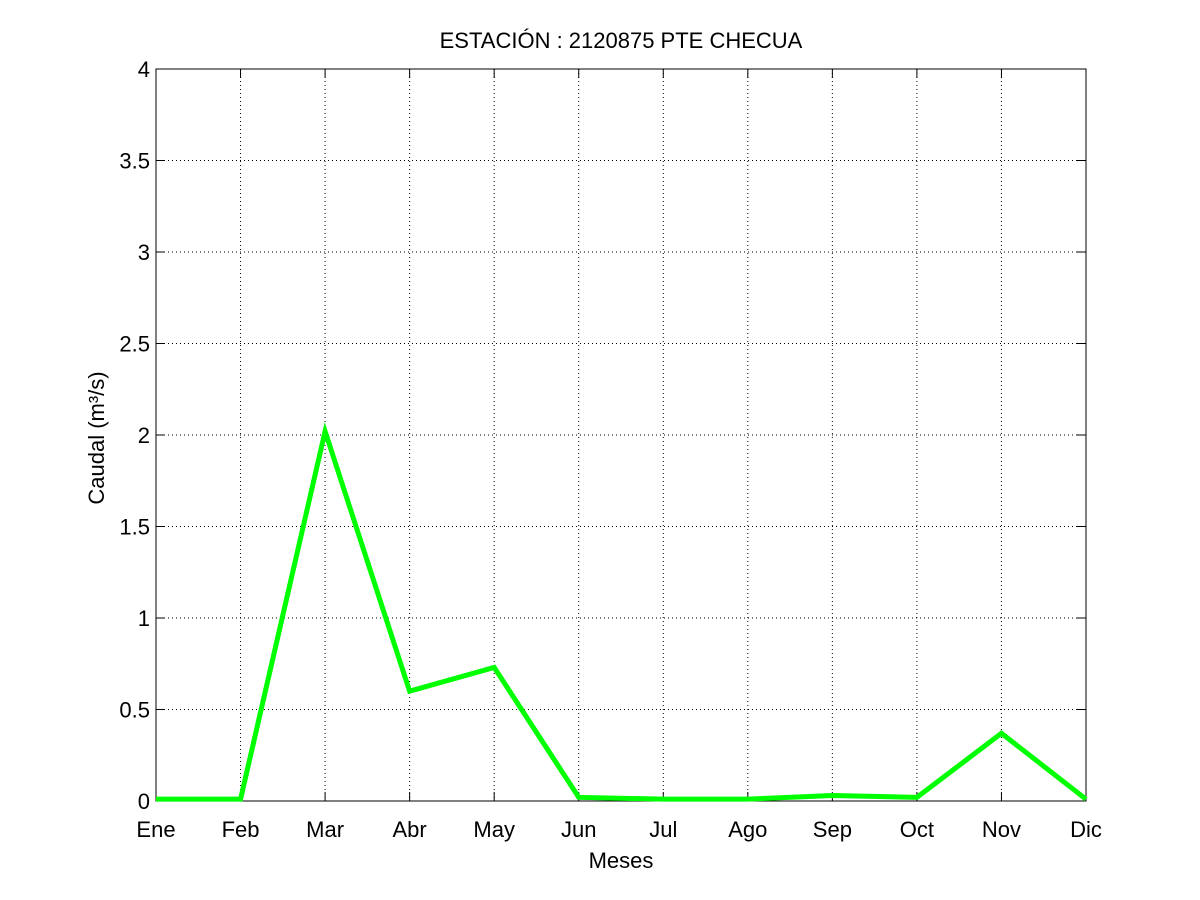 The height and width of the screenshot is (900, 1200). Describe the element at coordinates (96, 437) in the screenshot. I see `y-axis-label: Caudal (m³/s)` at that location.